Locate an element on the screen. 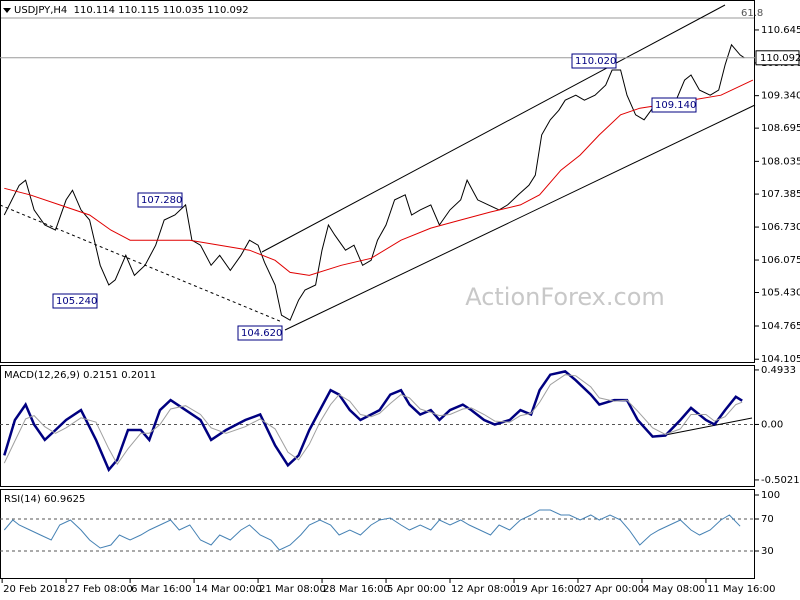 The image size is (800, 600). annotation: 61.8 is located at coordinates (752, 13).